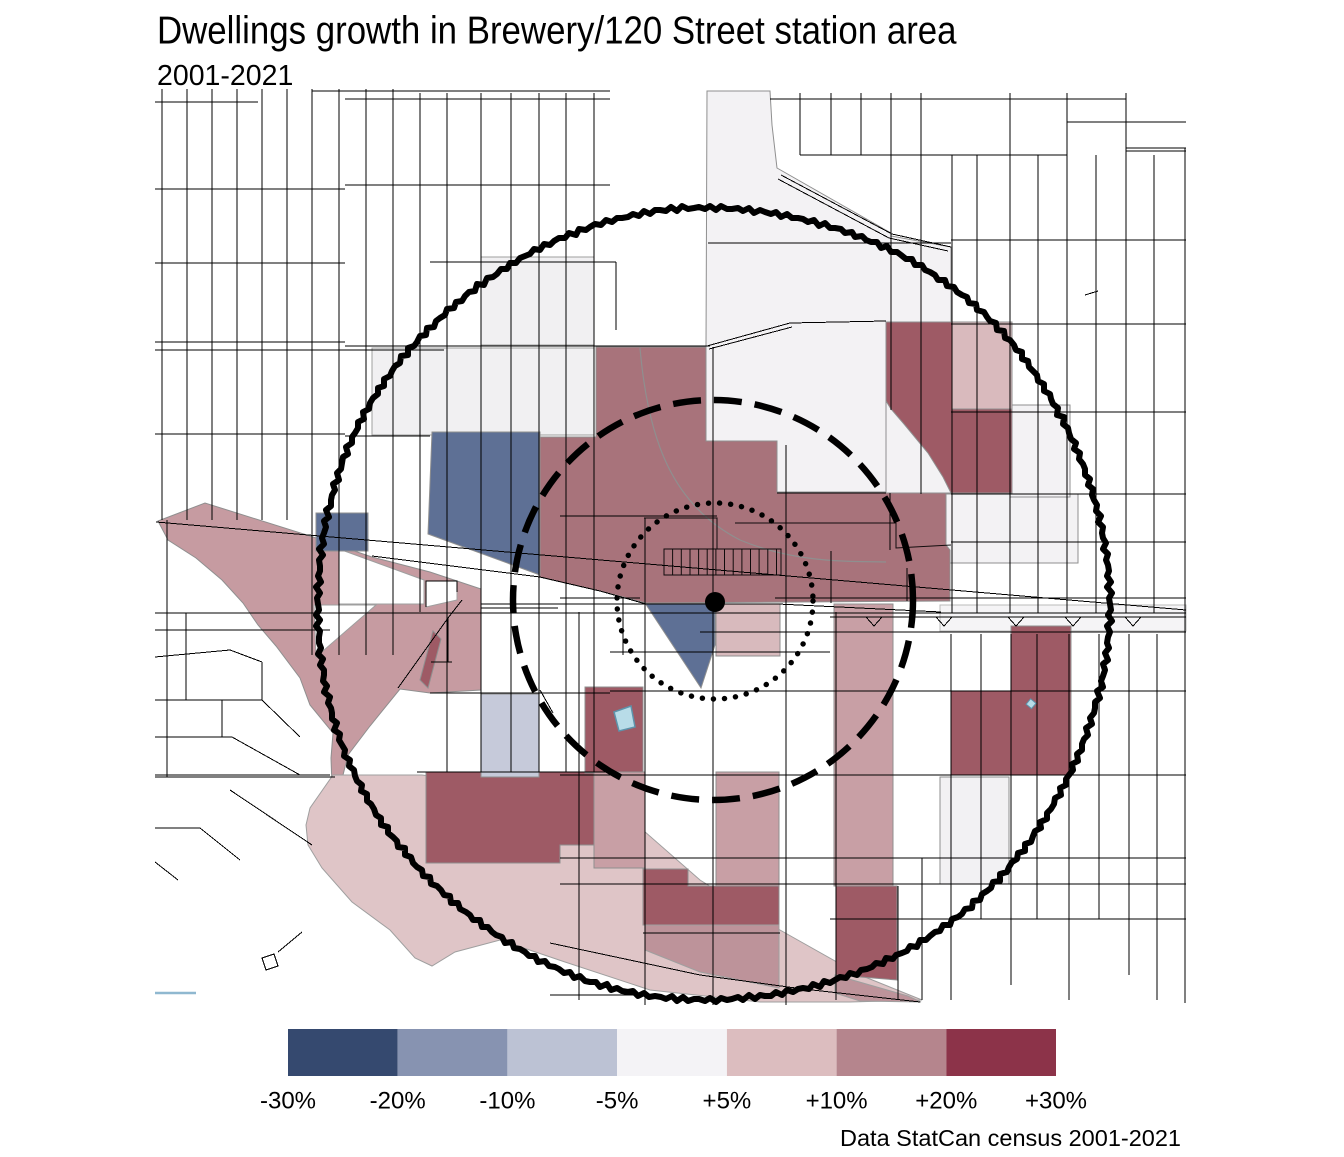 The height and width of the screenshot is (1157, 1344). I want to click on svg-text: -30%, so click(288, 1101).